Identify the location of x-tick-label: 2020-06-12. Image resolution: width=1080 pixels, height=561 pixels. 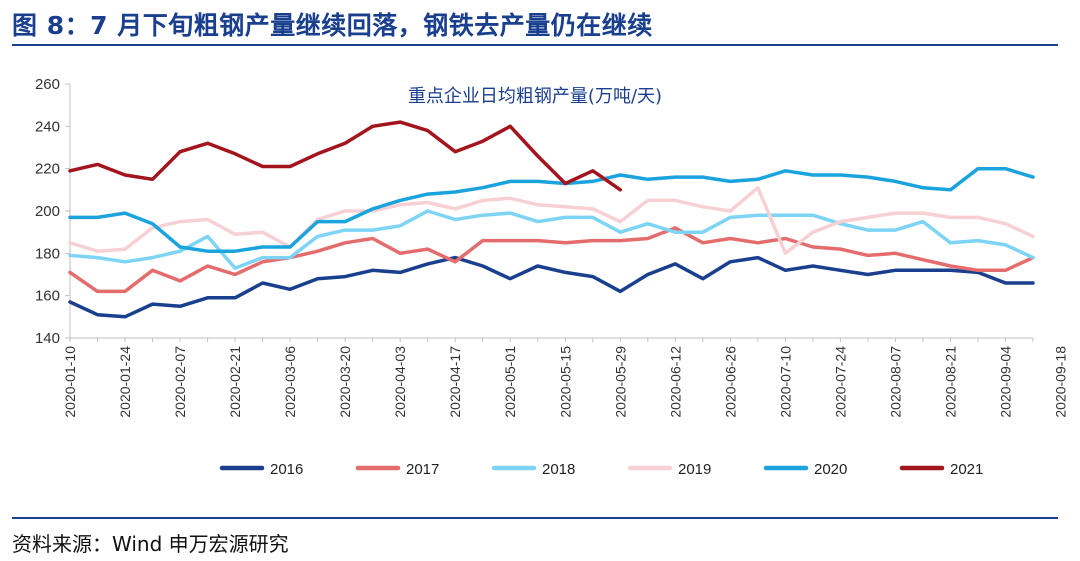
(675, 382).